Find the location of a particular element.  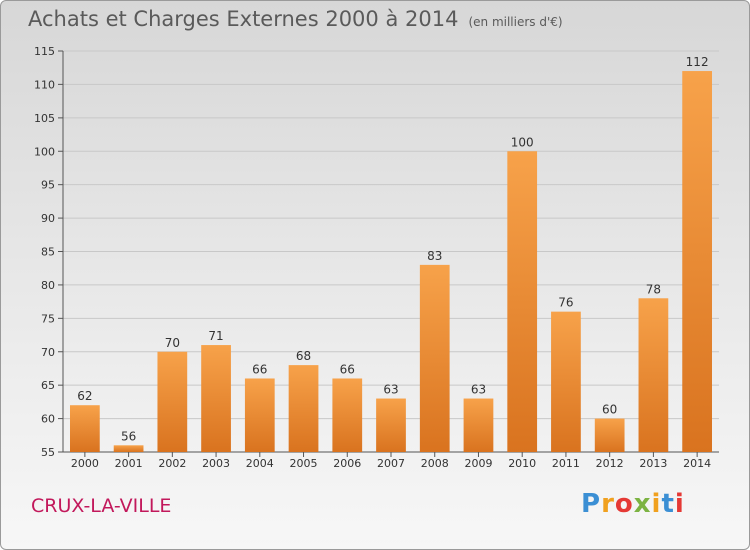

x-tick-label: 2012 is located at coordinates (610, 463).